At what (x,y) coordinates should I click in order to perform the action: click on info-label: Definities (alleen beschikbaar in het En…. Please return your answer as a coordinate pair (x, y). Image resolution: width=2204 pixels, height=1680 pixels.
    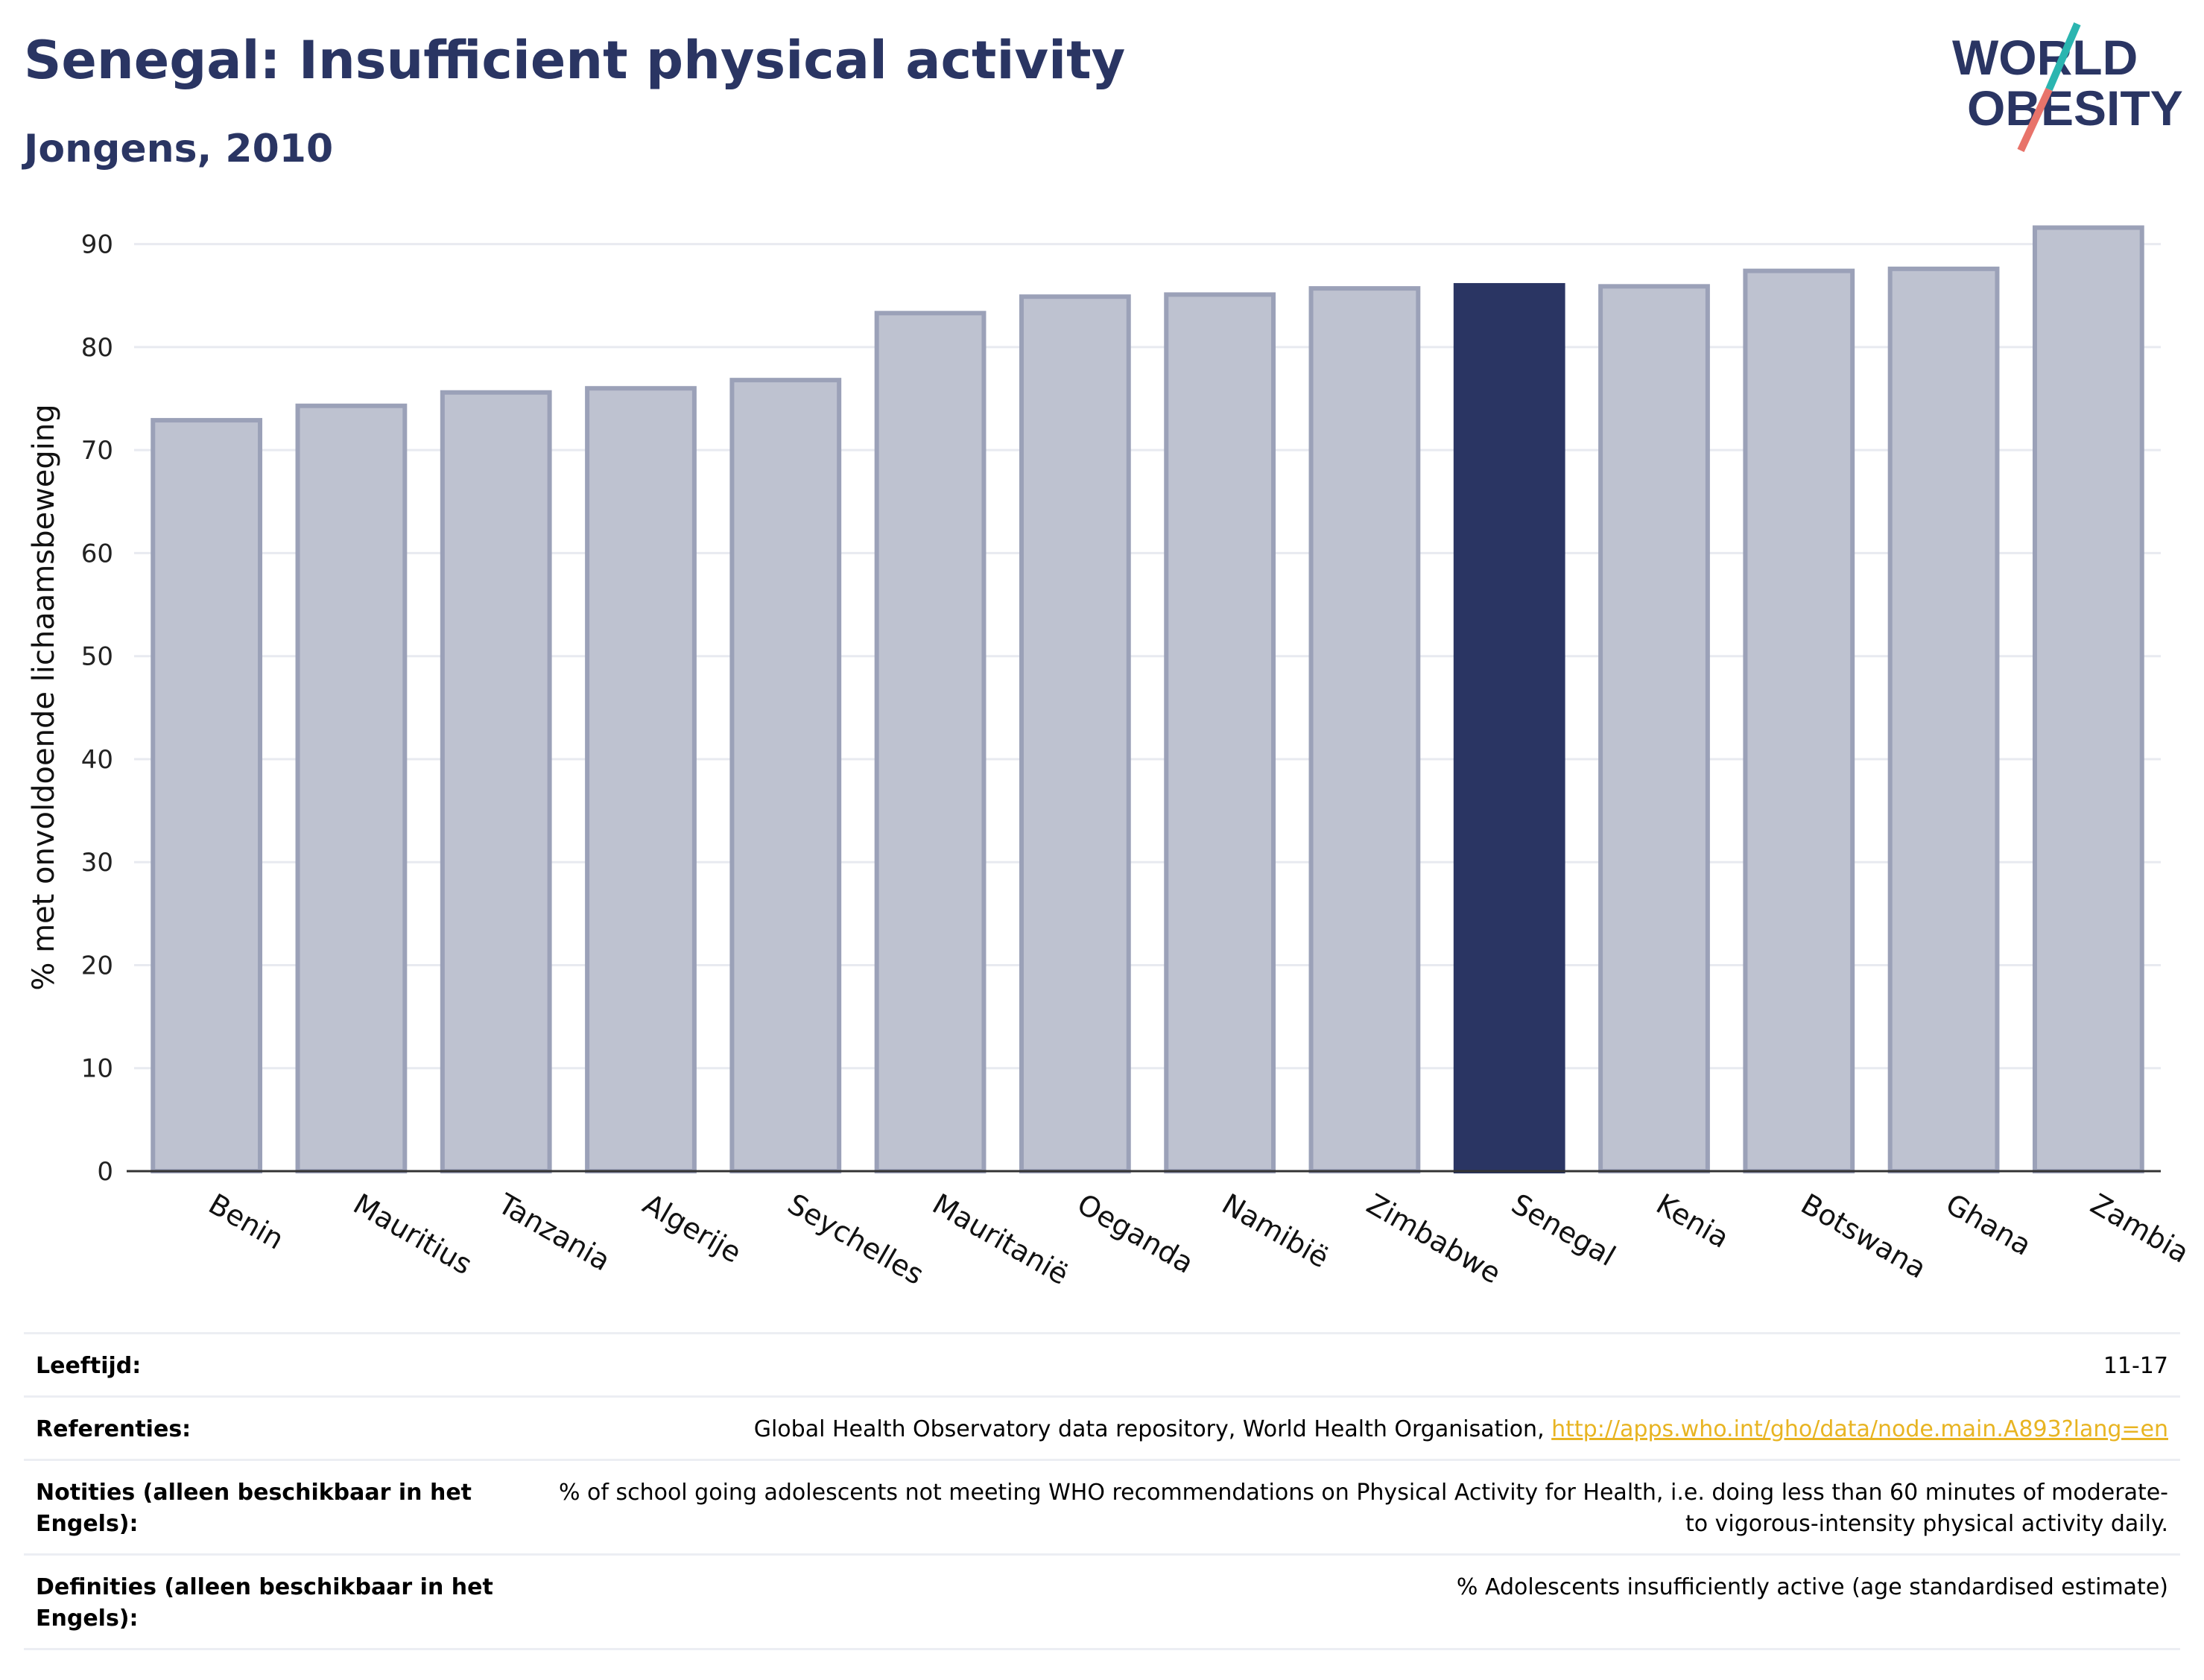
    Looking at the image, I should click on (264, 1603).